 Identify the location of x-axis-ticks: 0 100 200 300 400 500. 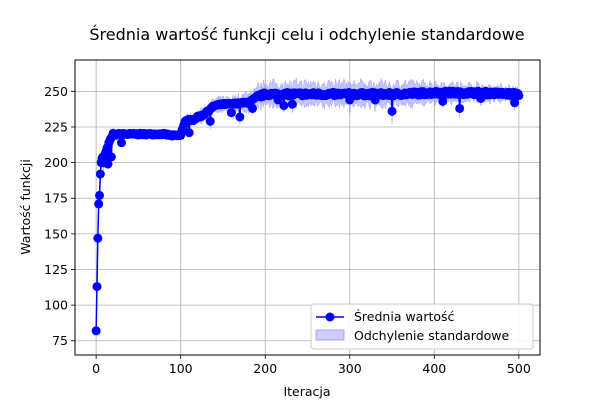
(311, 365).